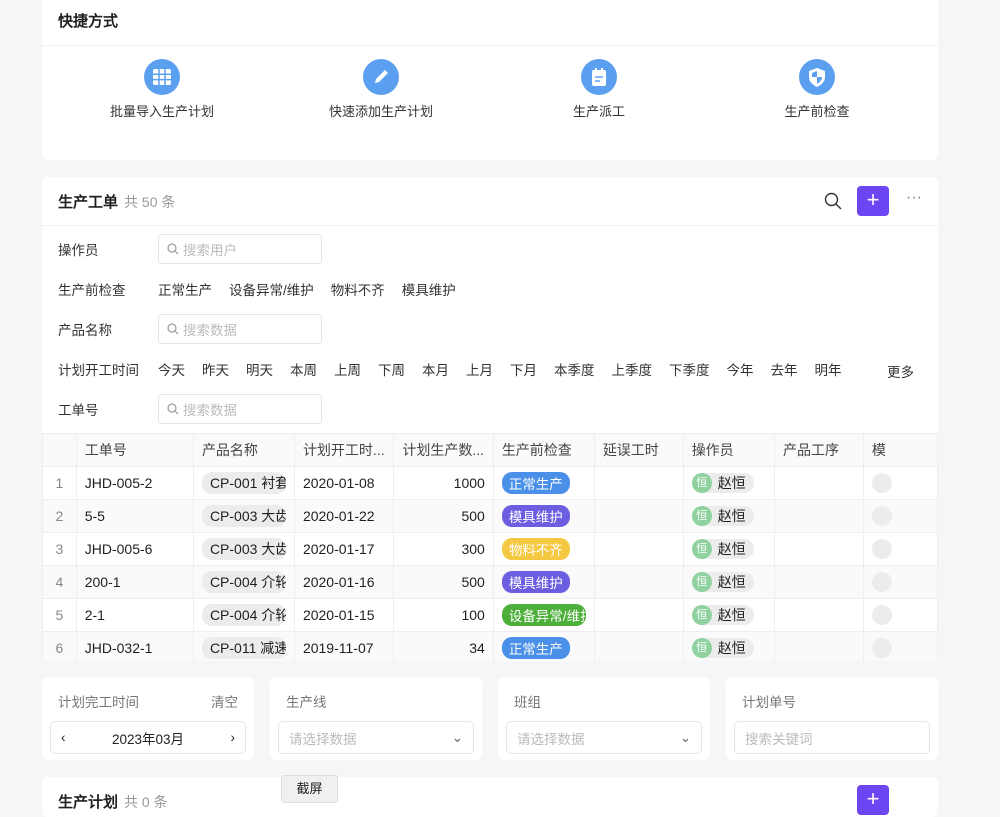  Describe the element at coordinates (271, 290) in the screenshot. I see `filter-option: 设备异常/维护` at that location.